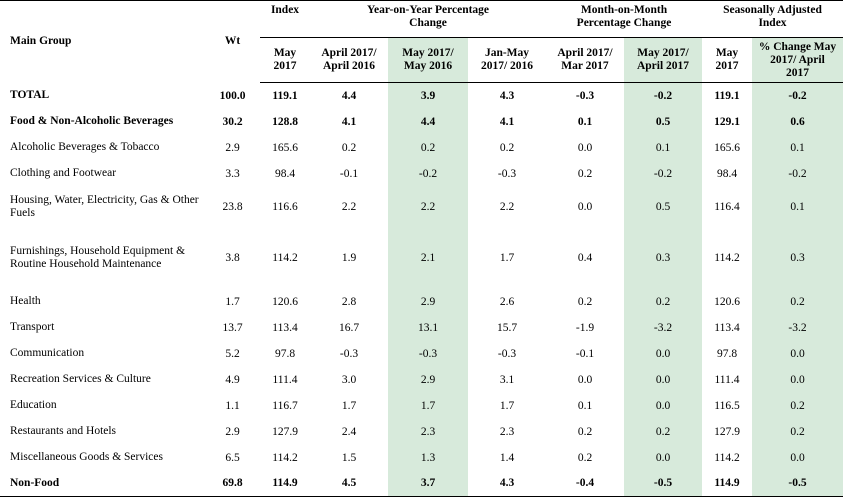 This screenshot has width=845, height=500. What do you see at coordinates (41, 41) in the screenshot?
I see `main-group-header: Main Group` at bounding box center [41, 41].